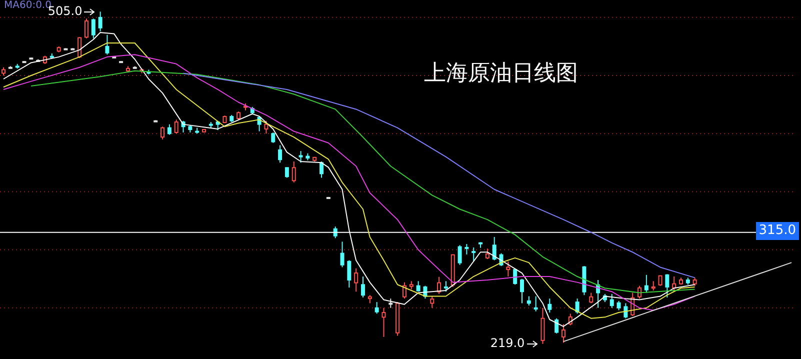  Describe the element at coordinates (501, 74) in the screenshot. I see `text: 上海原油日线图` at that location.